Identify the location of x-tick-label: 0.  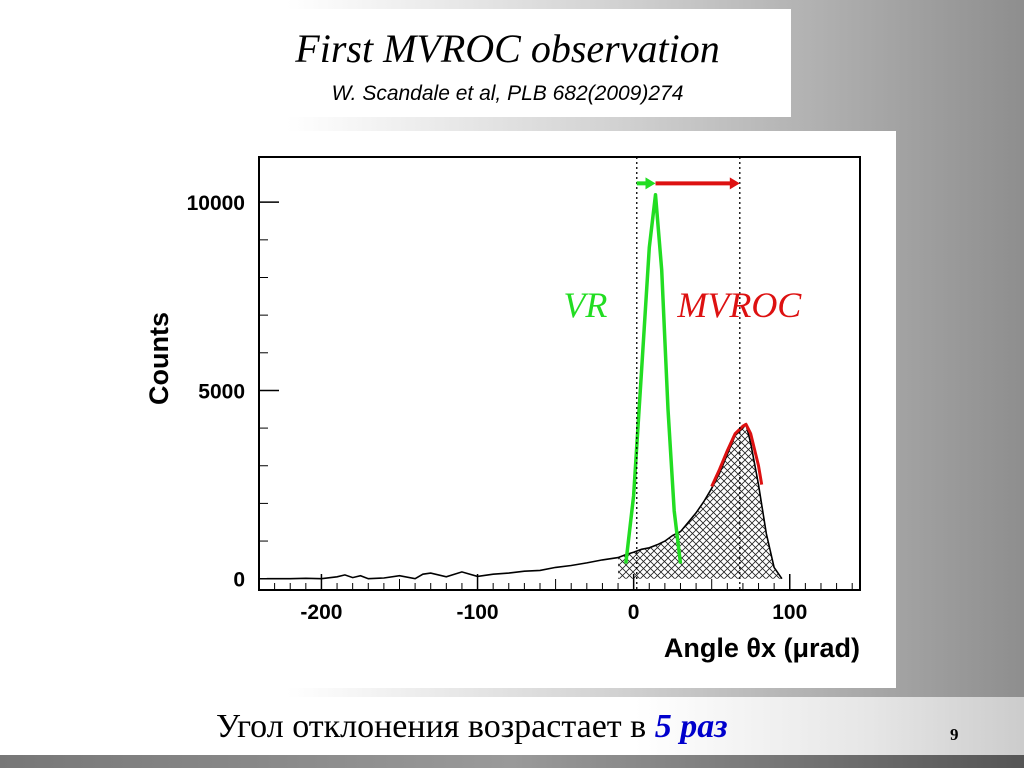
(634, 612).